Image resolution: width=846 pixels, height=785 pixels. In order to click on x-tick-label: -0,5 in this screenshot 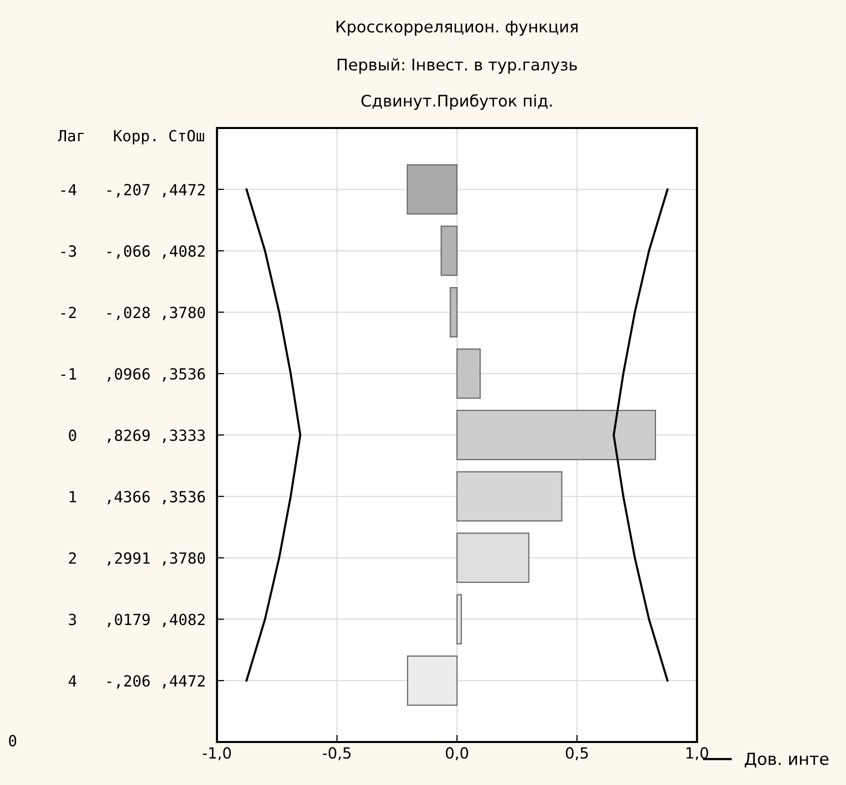, I will do `click(336, 753)`.